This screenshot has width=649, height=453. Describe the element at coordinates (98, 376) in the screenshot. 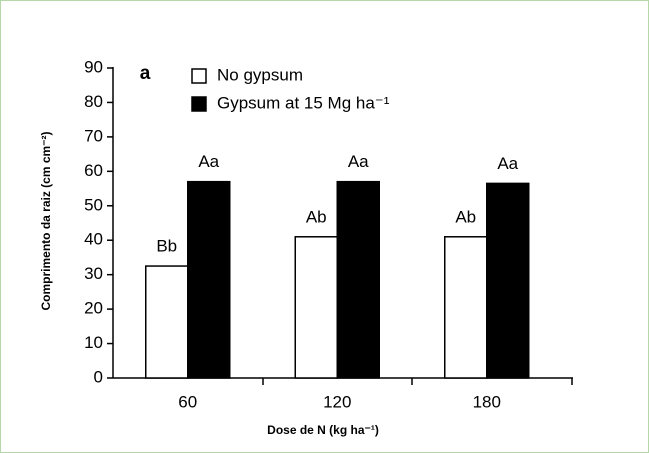

I see `y-tick-label: 0` at that location.